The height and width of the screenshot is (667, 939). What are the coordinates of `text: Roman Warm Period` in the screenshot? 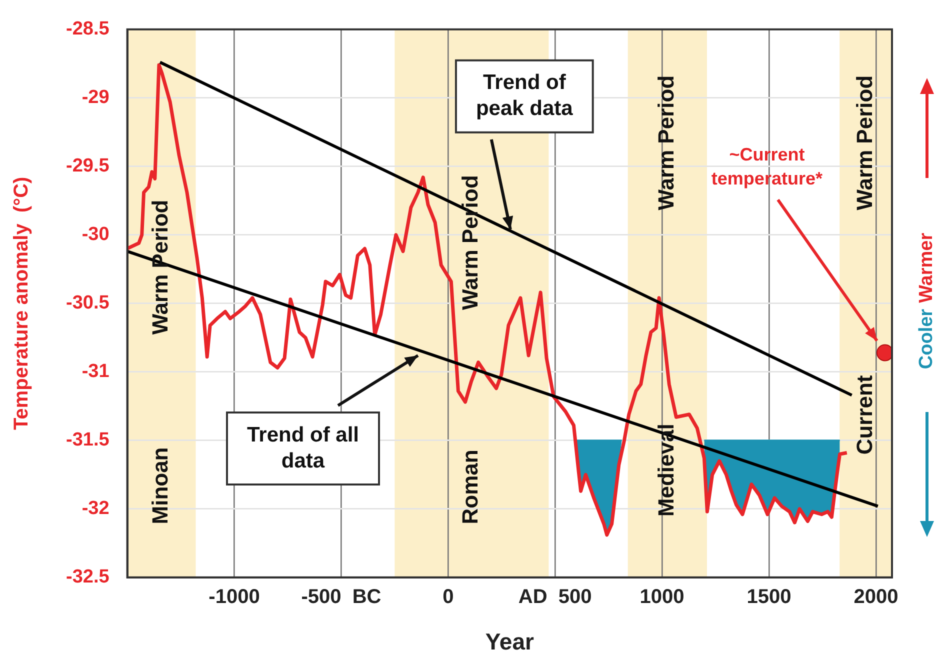 It's located at (470, 349).